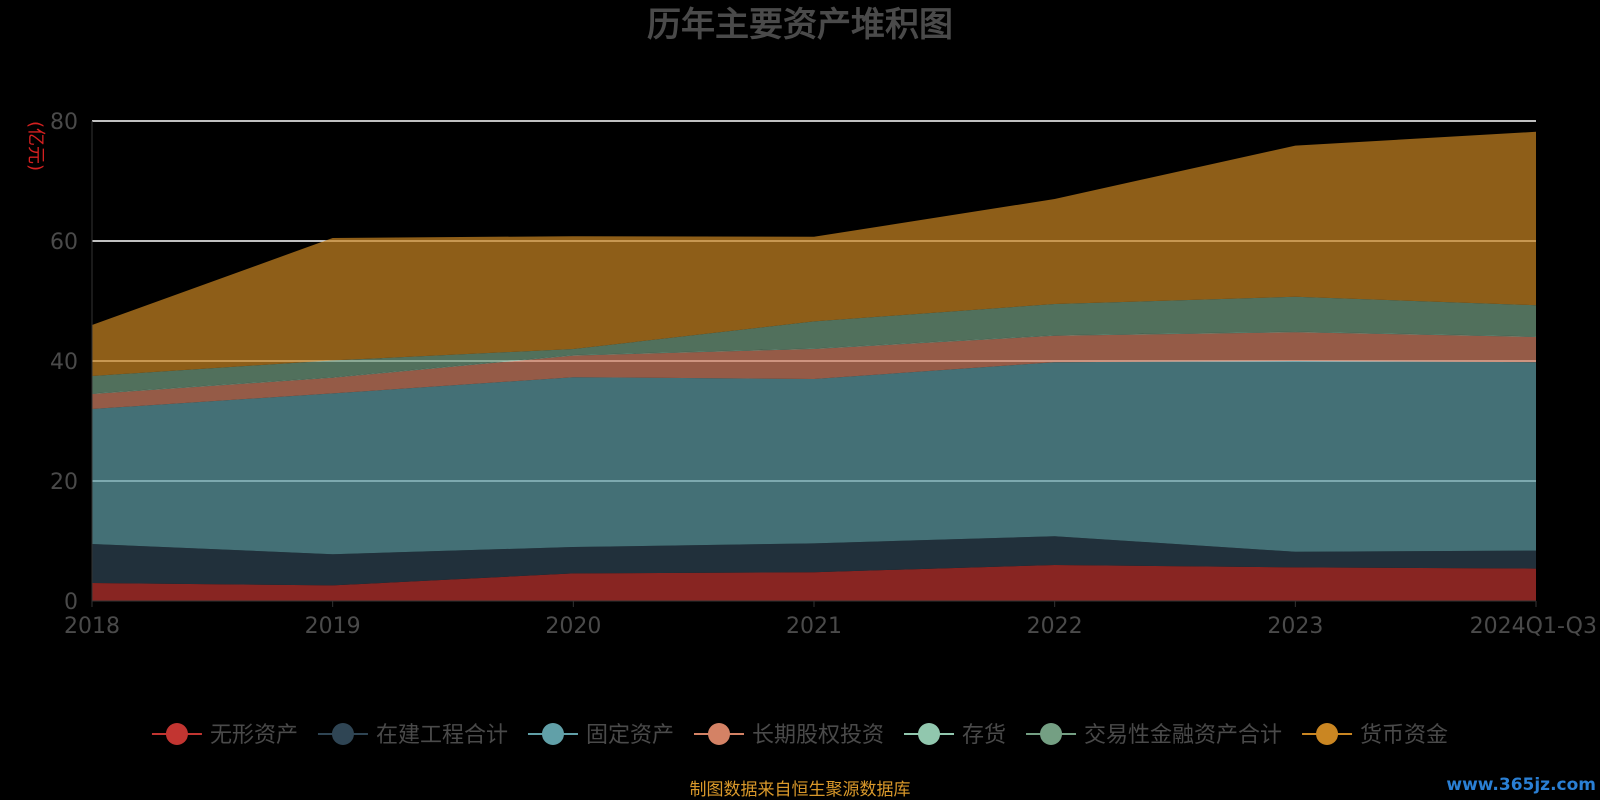 The height and width of the screenshot is (800, 1600). I want to click on legend-item-0: 无形资产, so click(224, 735).